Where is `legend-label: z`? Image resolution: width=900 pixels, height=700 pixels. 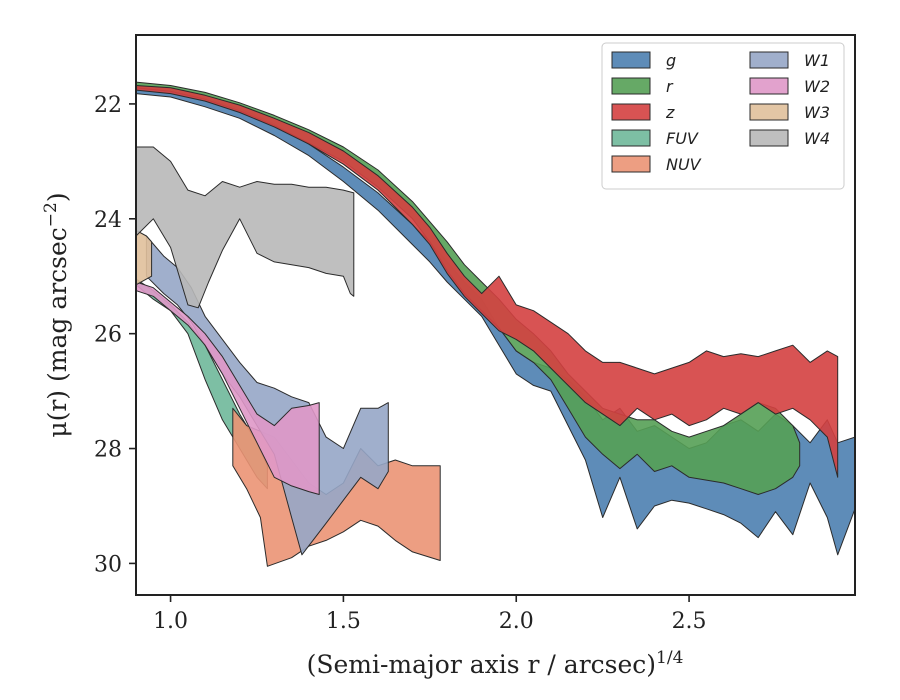
legend-label: z is located at coordinates (670, 112).